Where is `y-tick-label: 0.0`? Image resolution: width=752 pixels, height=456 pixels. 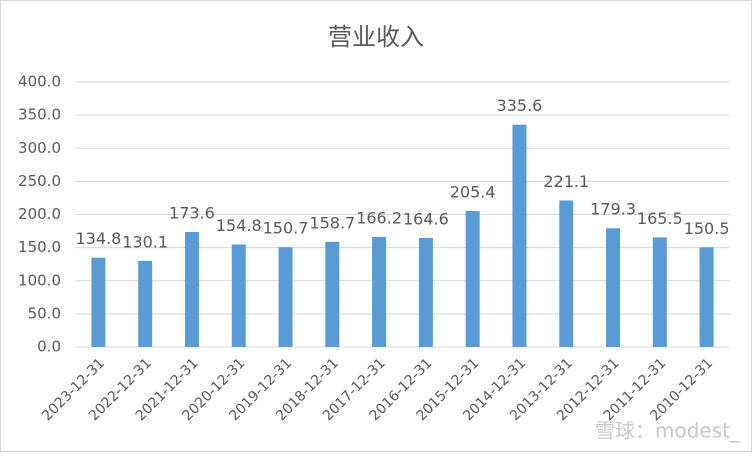
y-tick-label: 0.0 is located at coordinates (49, 347).